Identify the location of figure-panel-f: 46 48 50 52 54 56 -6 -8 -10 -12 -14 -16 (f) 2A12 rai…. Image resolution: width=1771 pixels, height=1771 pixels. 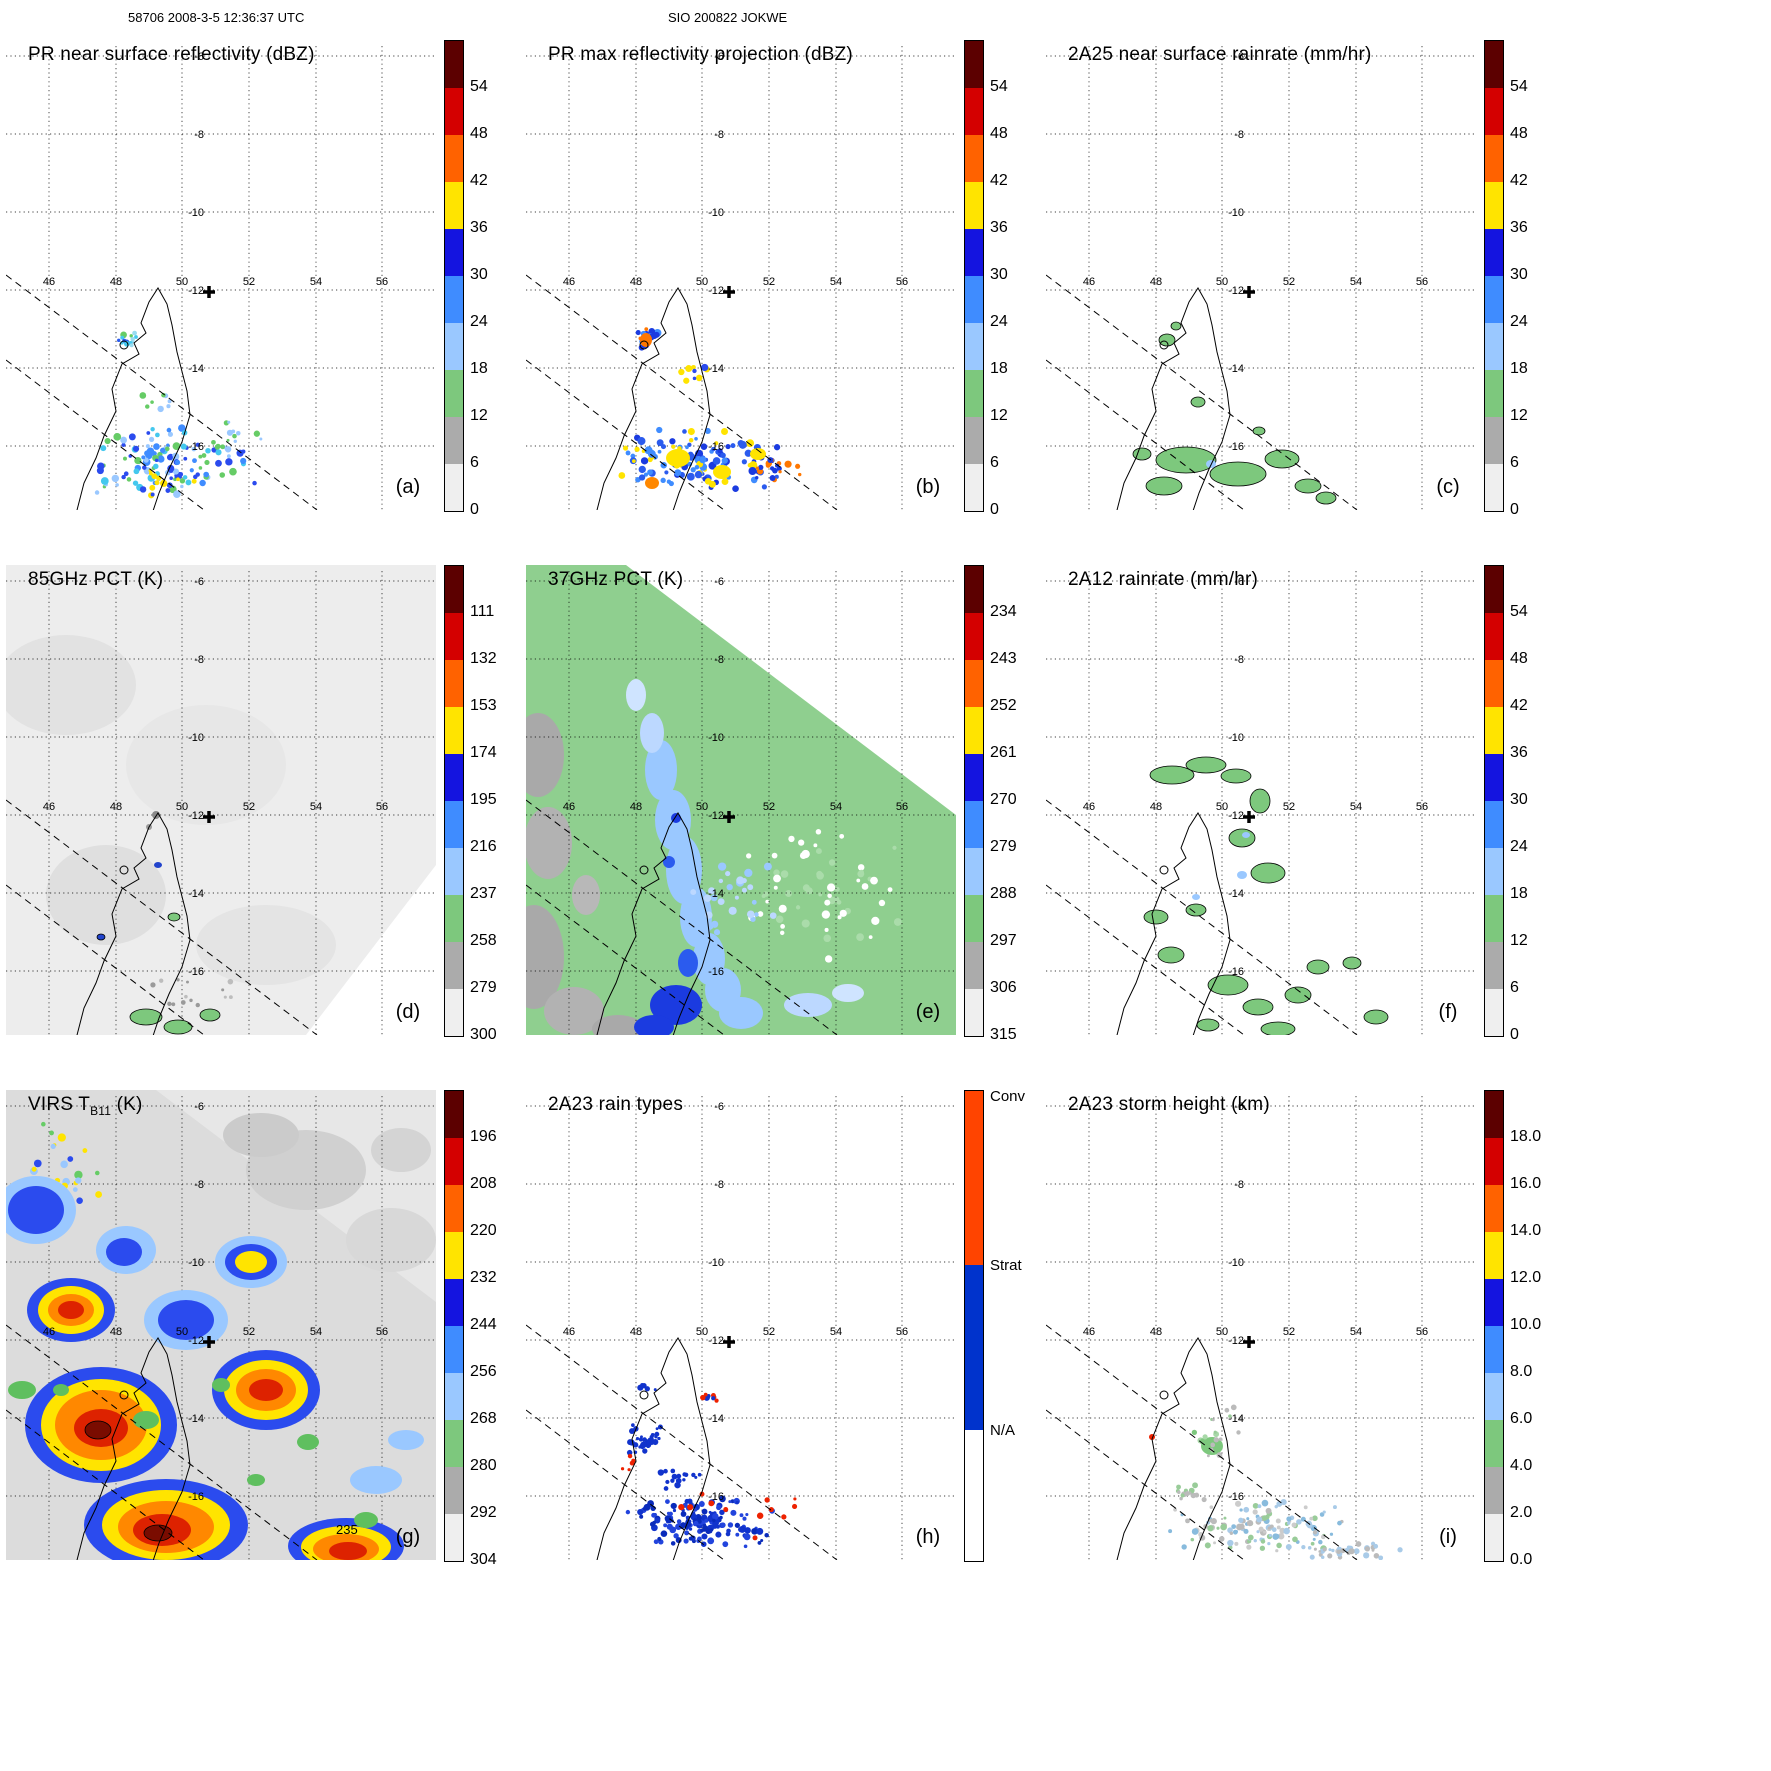
(1300, 817).